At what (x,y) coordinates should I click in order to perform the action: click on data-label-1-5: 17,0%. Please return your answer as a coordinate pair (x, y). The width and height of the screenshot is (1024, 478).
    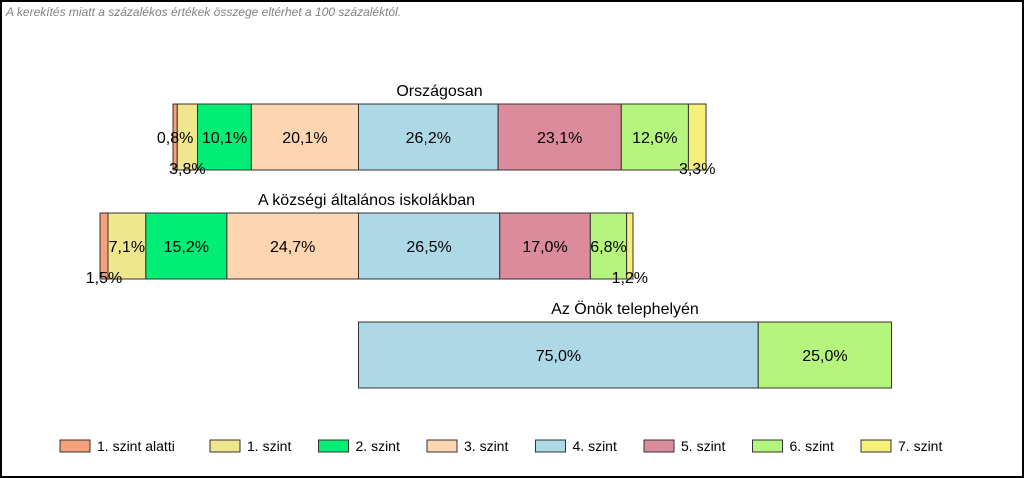
    Looking at the image, I should click on (544, 247).